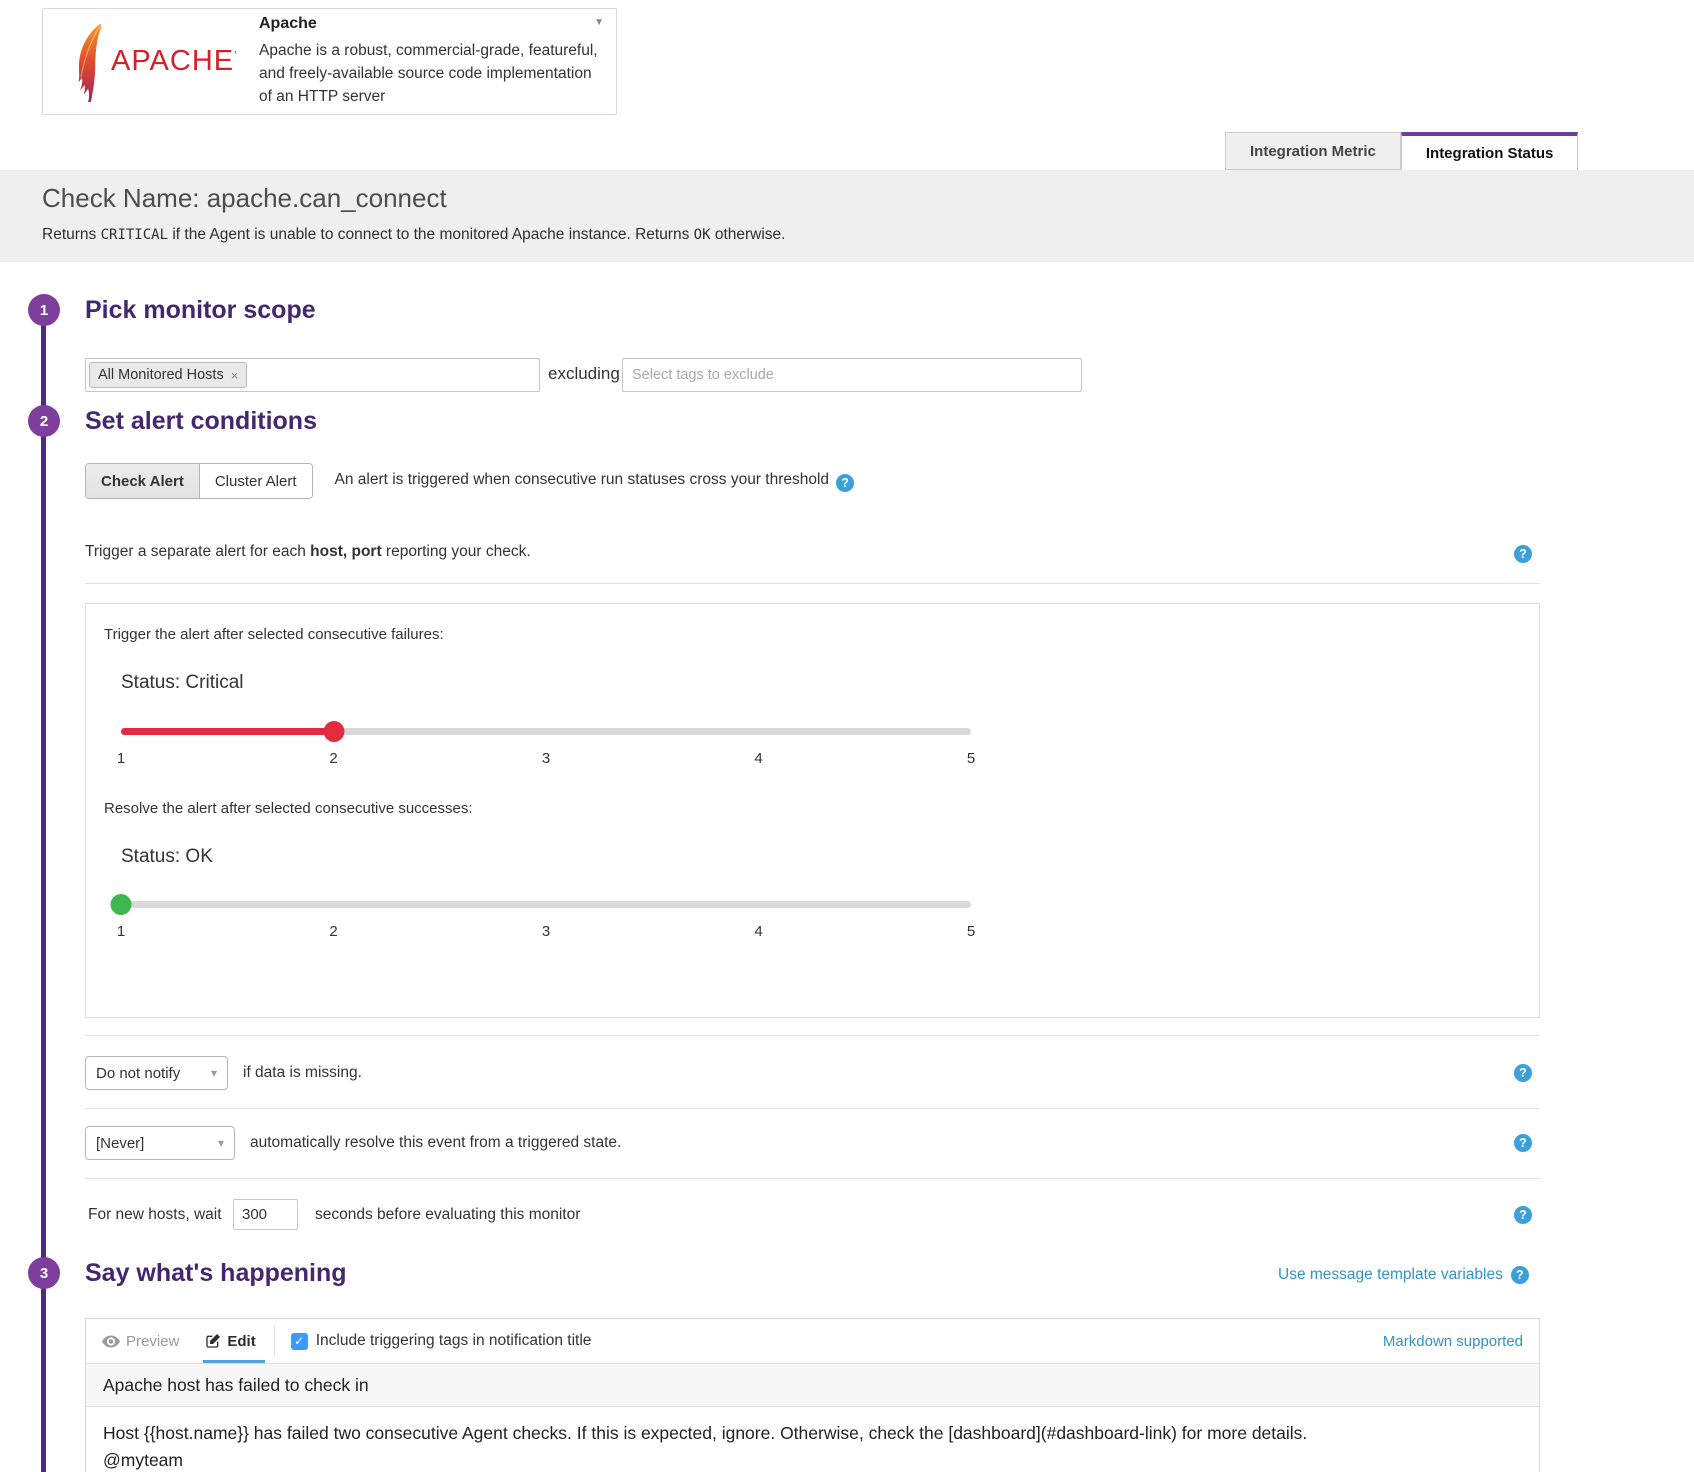 This screenshot has width=1694, height=1472. Describe the element at coordinates (1523, 554) in the screenshot. I see `separate-alert-help-icon: ?` at that location.